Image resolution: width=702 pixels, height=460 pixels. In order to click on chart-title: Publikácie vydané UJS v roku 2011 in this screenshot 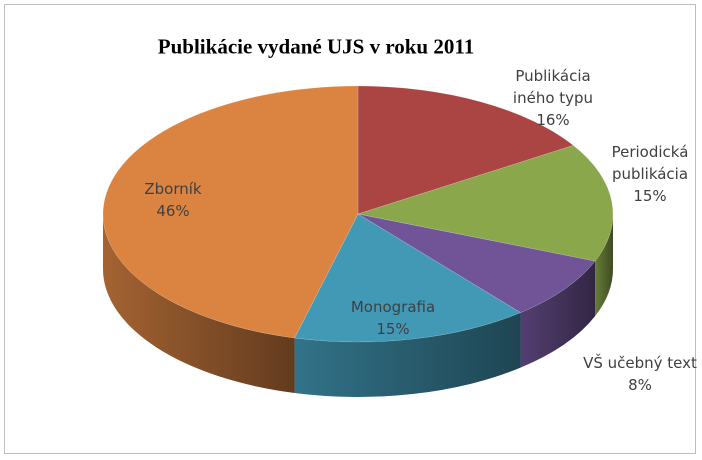, I will do `click(316, 46)`.